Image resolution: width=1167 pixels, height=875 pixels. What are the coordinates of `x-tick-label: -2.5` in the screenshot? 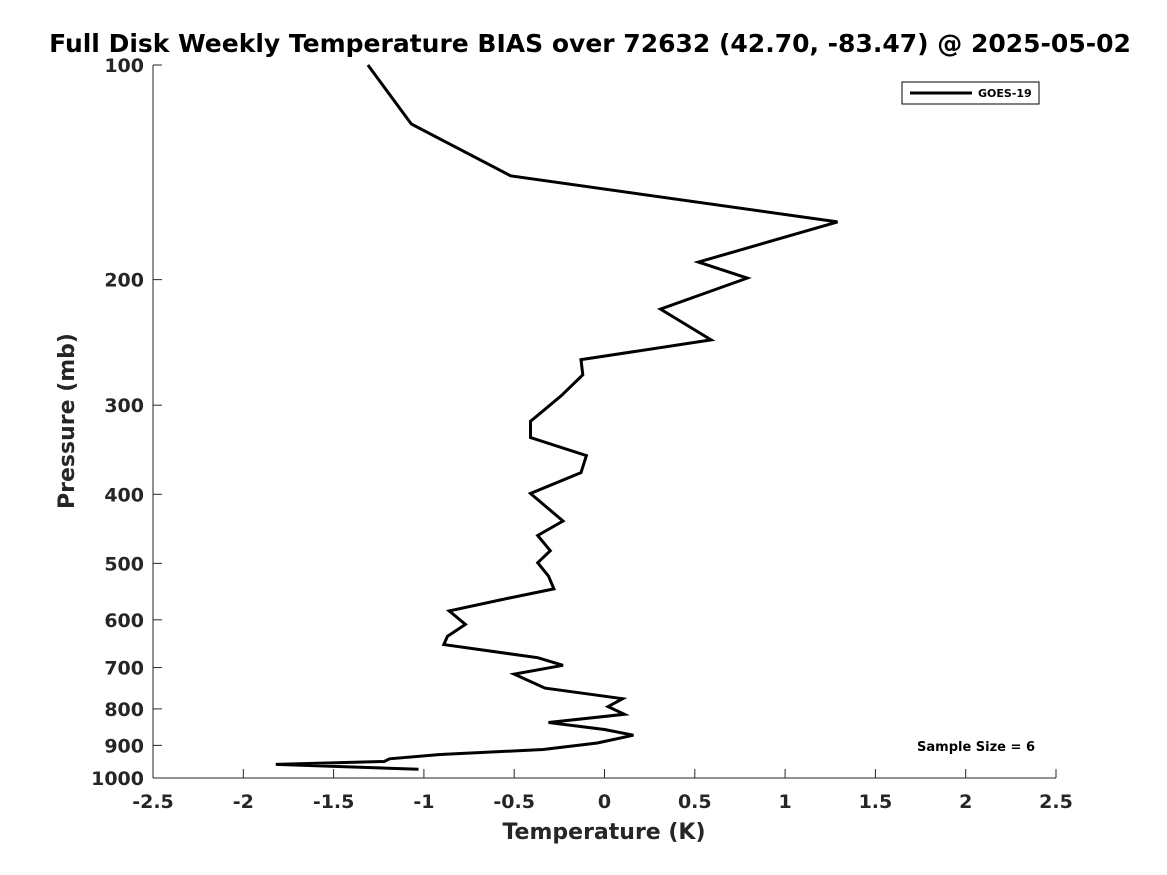 It's located at (153, 802).